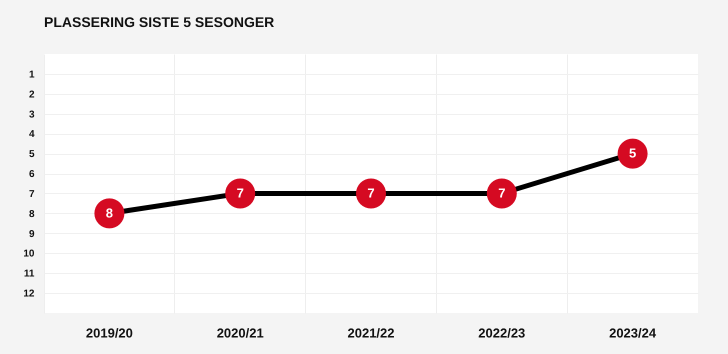  What do you see at coordinates (371, 333) in the screenshot?
I see `x-tick-label: 2021/22` at bounding box center [371, 333].